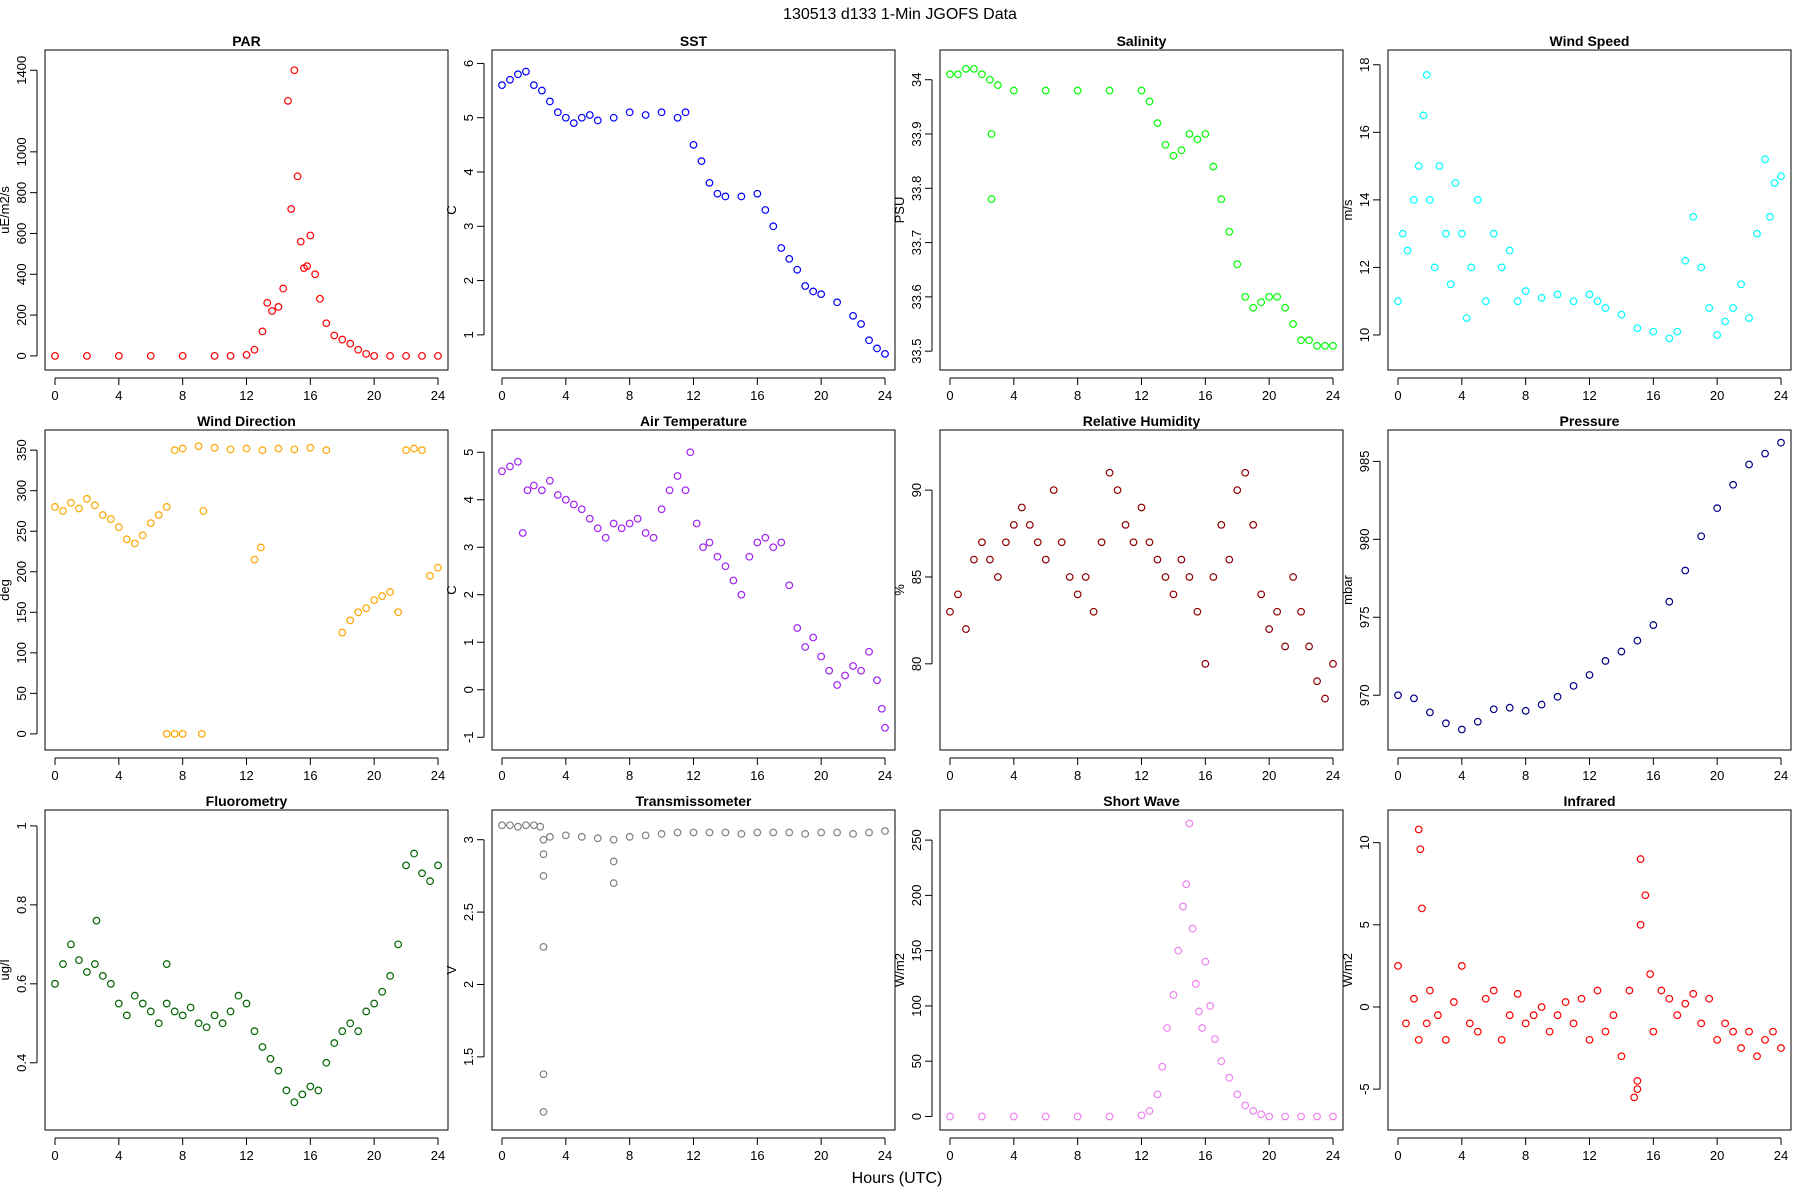  What do you see at coordinates (21, 234) in the screenshot?
I see `y-tick-label: 600` at bounding box center [21, 234].